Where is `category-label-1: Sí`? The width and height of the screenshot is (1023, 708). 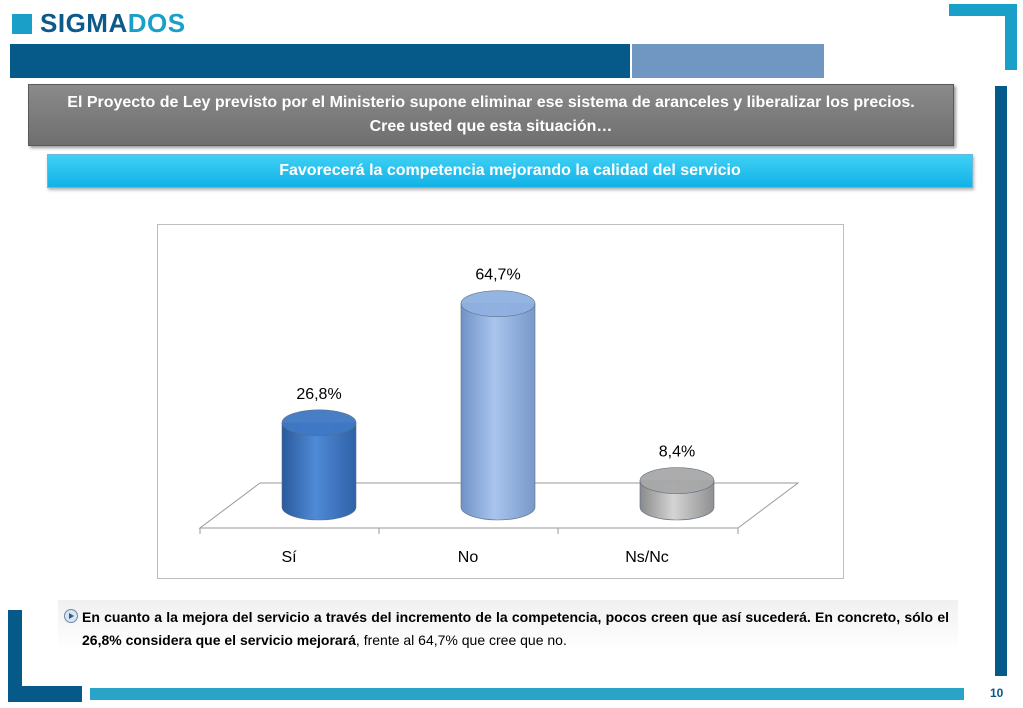 category-label-1: Sí is located at coordinates (289, 557).